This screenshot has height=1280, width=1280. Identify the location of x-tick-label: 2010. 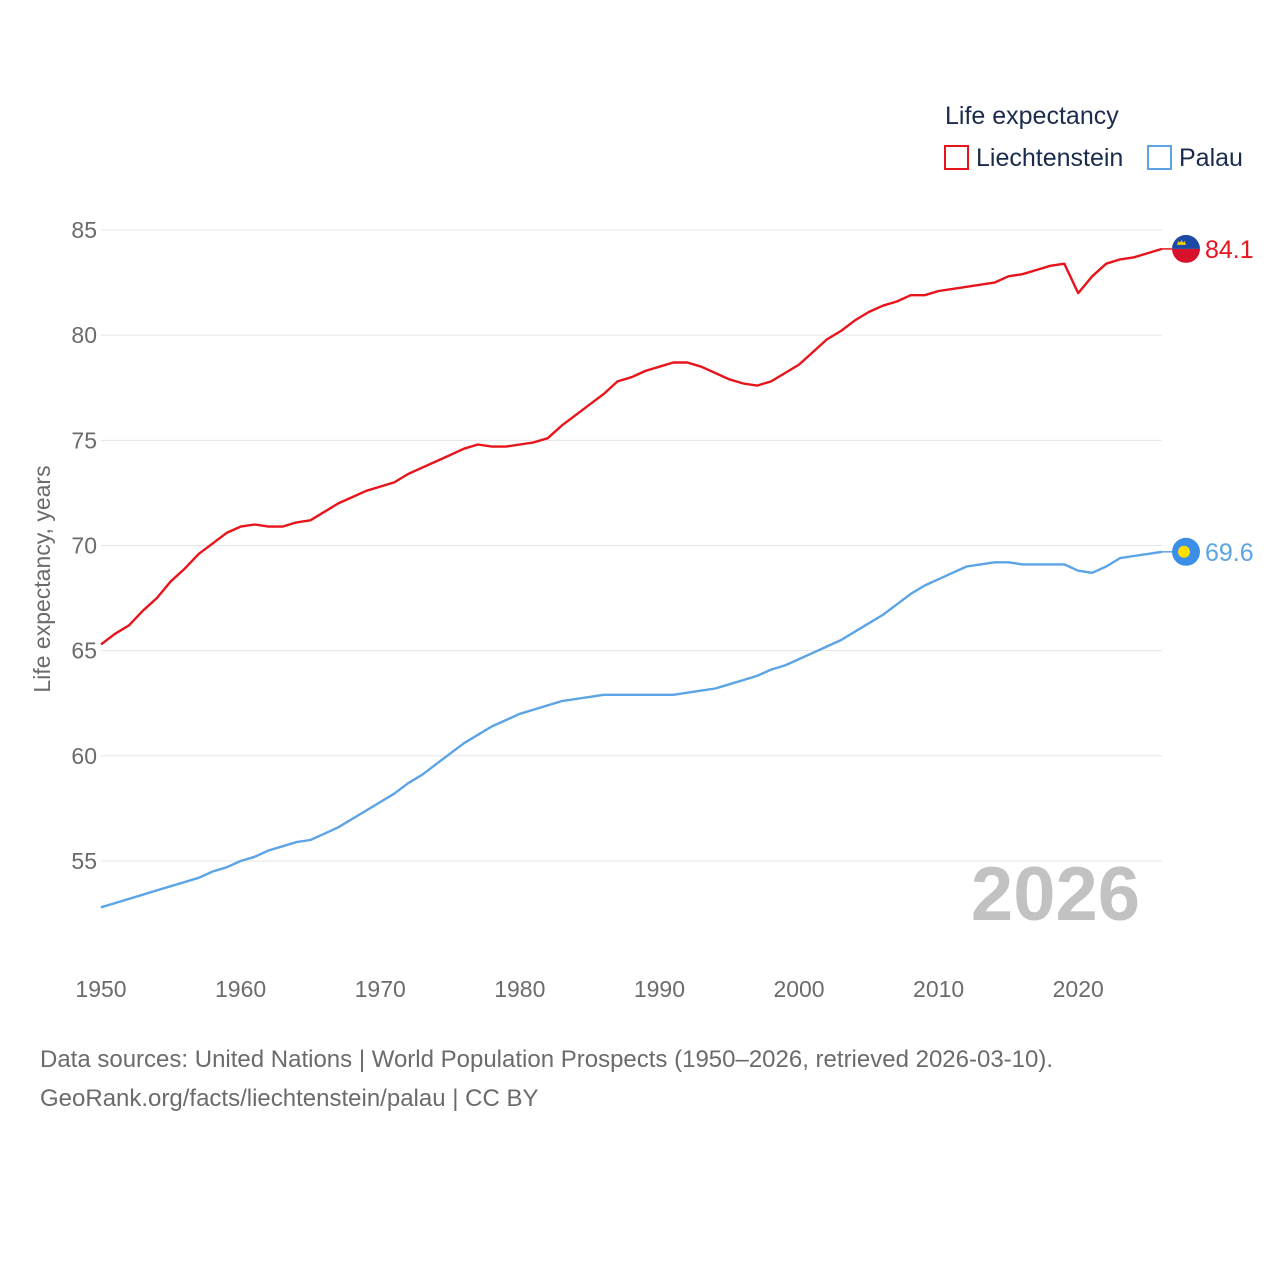
(938, 989).